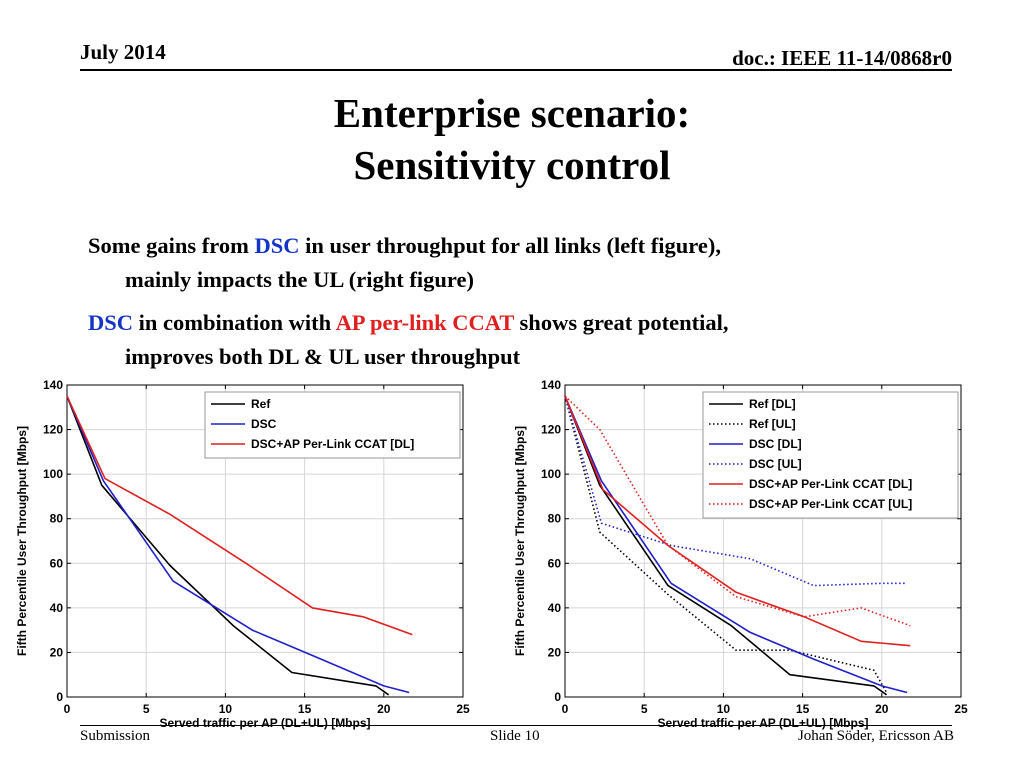 The image size is (1024, 768). Describe the element at coordinates (520, 541) in the screenshot. I see `chart1-y-axis-label: Fifth Percentile User Throughput [Mbps]` at that location.